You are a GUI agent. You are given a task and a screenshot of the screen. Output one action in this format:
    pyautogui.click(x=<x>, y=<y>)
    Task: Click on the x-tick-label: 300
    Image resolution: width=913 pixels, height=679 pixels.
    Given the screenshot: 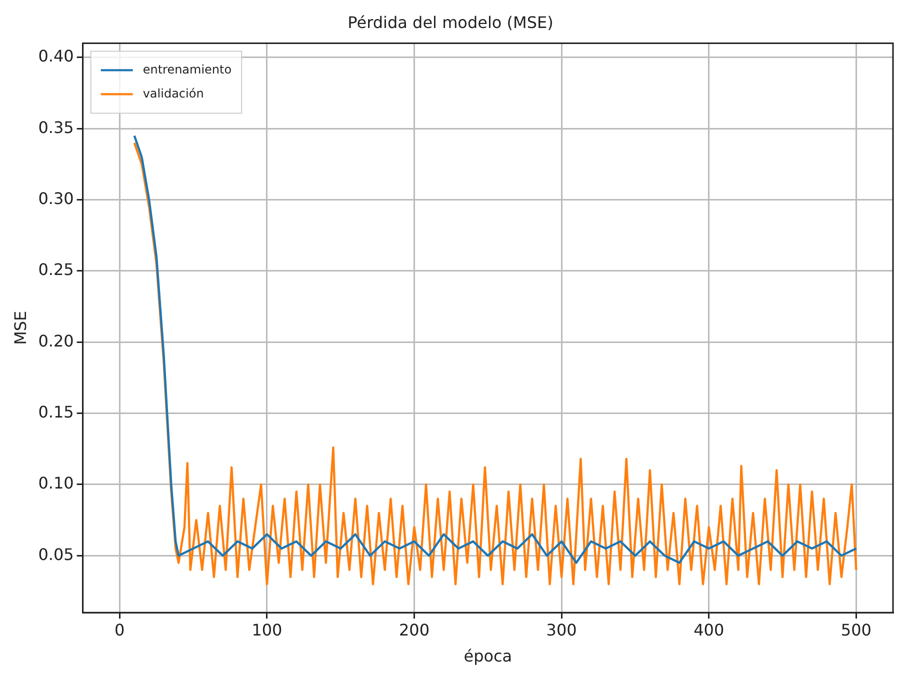 What is the action you would take?
    pyautogui.click(x=561, y=630)
    